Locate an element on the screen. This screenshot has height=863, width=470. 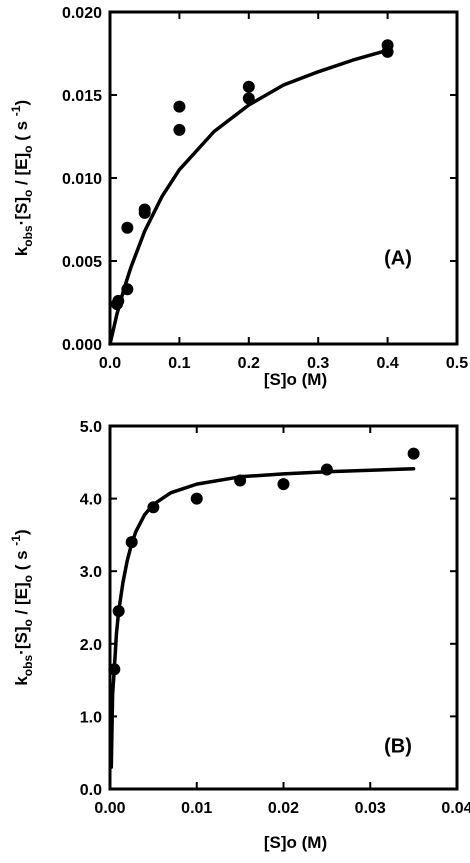
chart-b-y-title-obs: obs is located at coordinates (28, 666).